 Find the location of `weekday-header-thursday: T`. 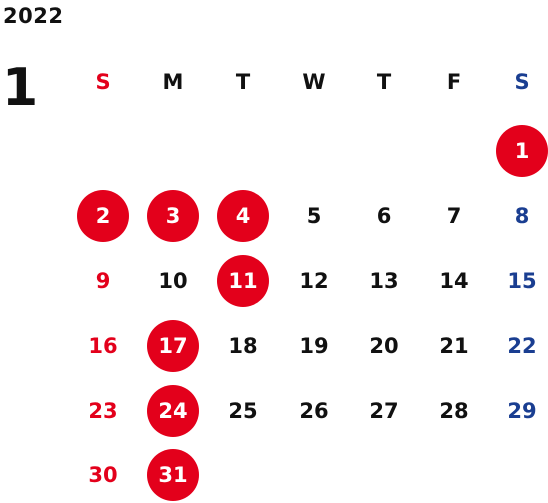

weekday-header-thursday: T is located at coordinates (384, 82).